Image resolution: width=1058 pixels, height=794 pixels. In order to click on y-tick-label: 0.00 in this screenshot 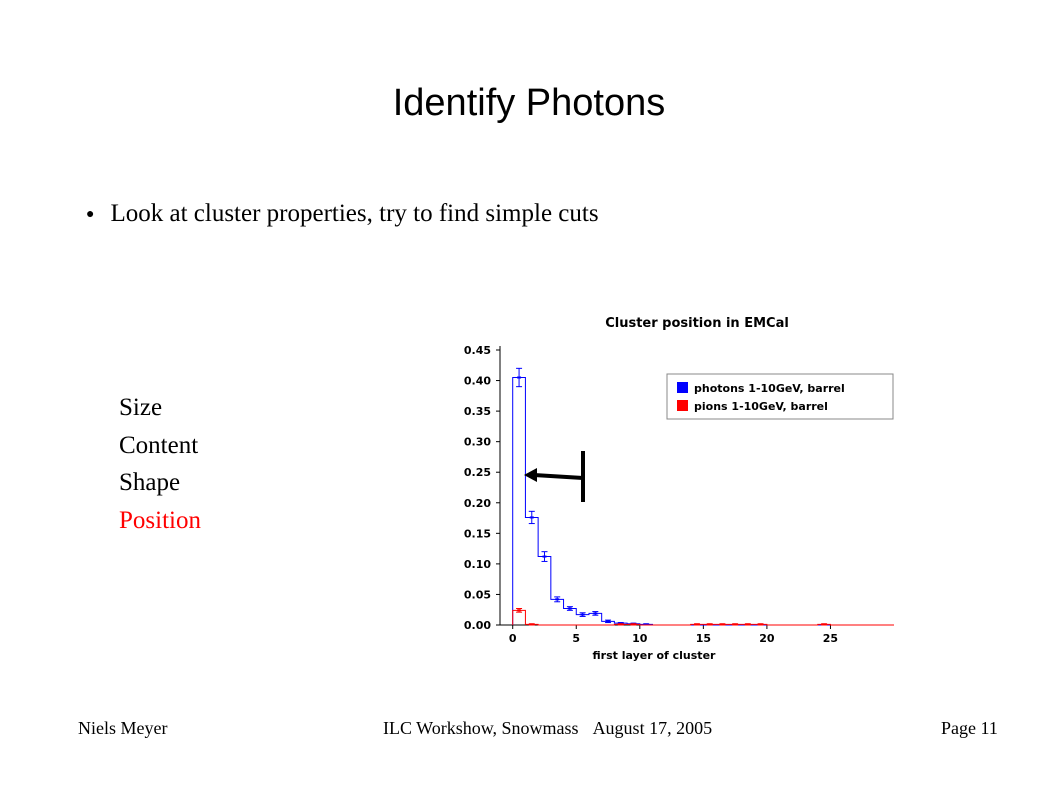, I will do `click(477, 625)`.